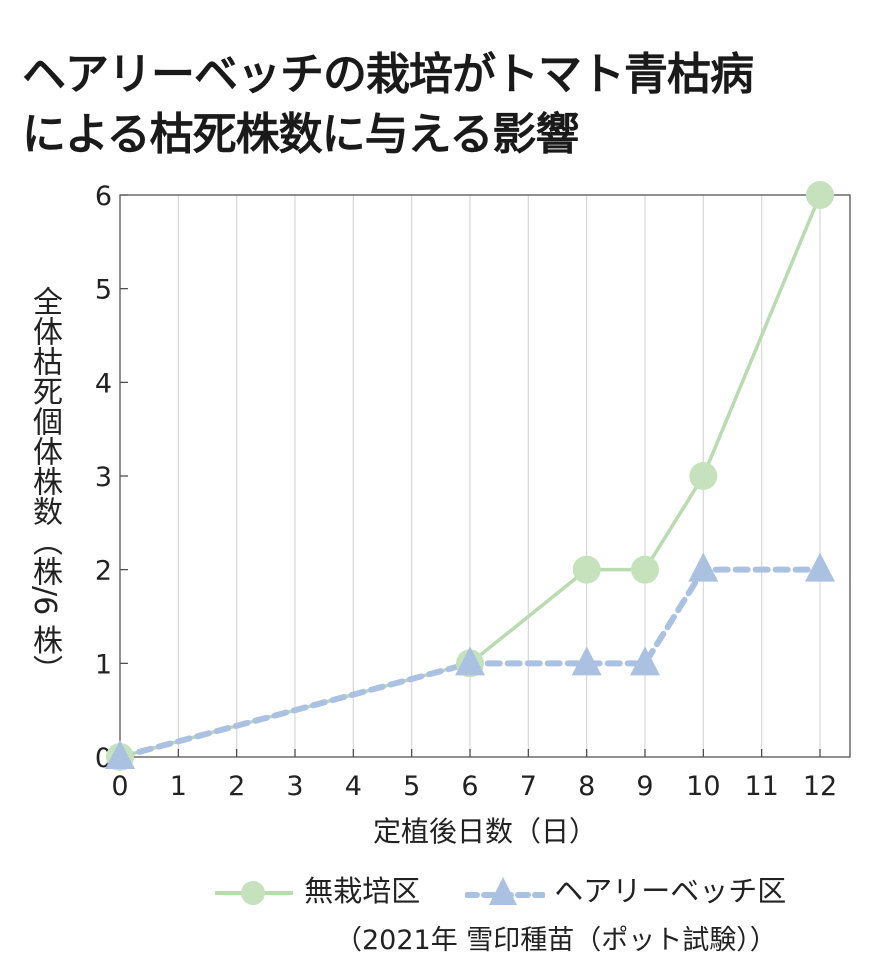 This screenshot has height=975, width=896. Describe the element at coordinates (505, 891) in the screenshot. I see `legend-triangle-marker-icon` at that location.